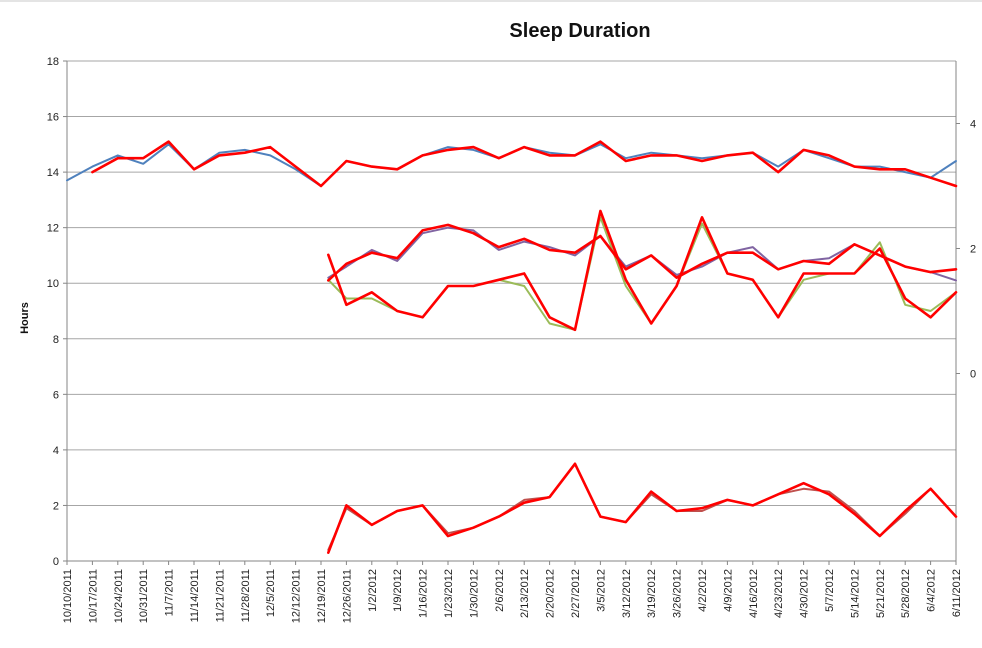 Image resolution: width=982 pixels, height=648 pixels. I want to click on y-tick-label: 6, so click(56, 395).